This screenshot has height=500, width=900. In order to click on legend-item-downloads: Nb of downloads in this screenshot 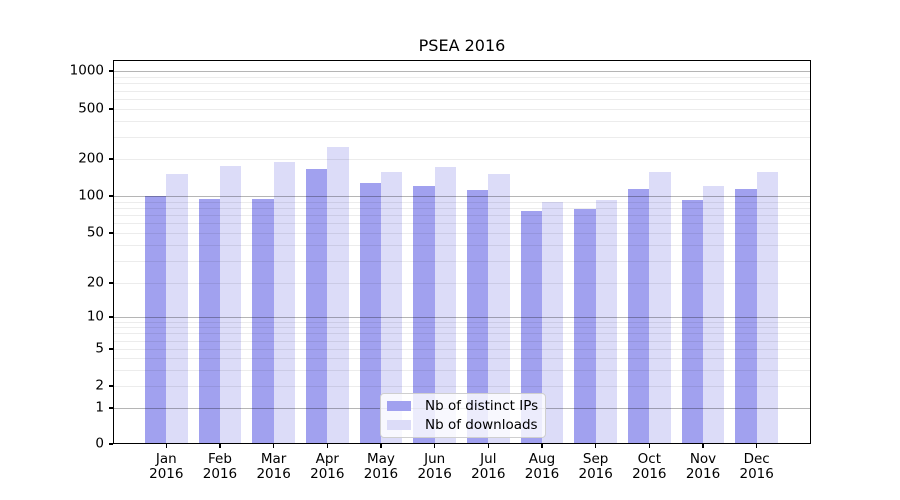, I will do `click(462, 425)`.